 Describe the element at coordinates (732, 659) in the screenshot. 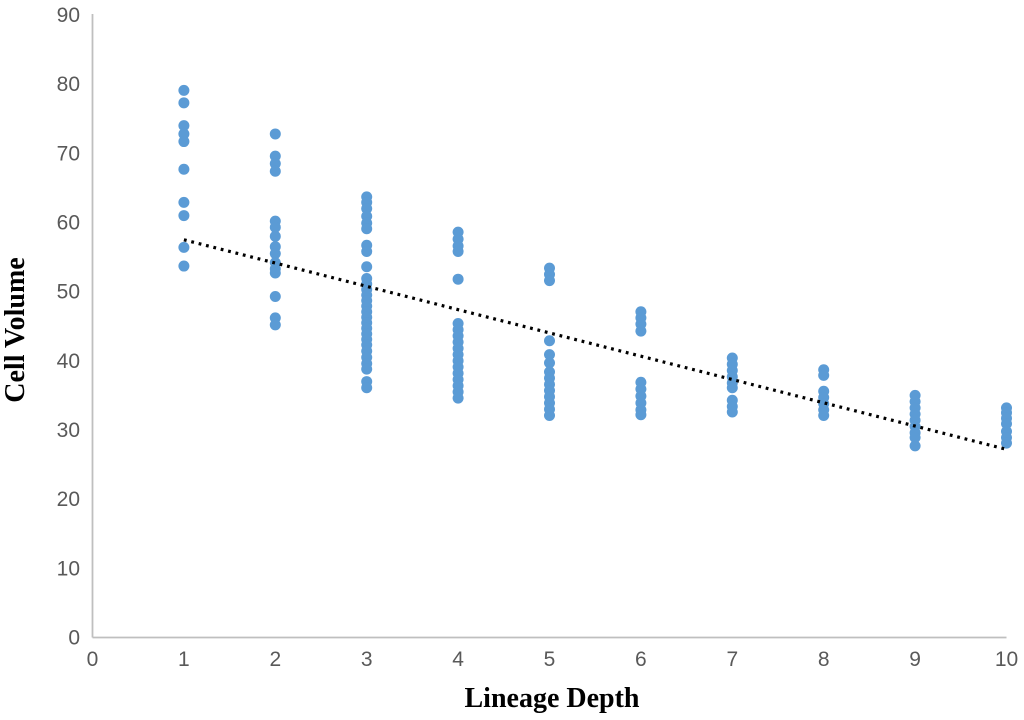

I see `x-tick-label: 7` at that location.